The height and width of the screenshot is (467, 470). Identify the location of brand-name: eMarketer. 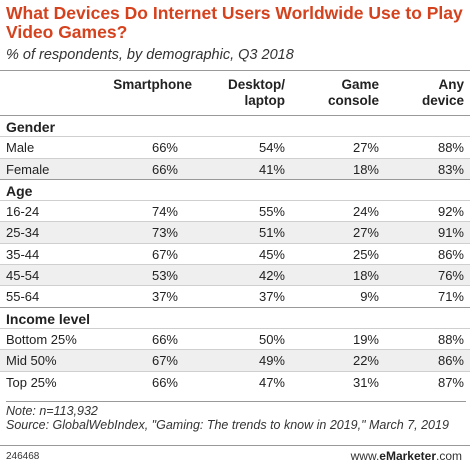
(407, 456).